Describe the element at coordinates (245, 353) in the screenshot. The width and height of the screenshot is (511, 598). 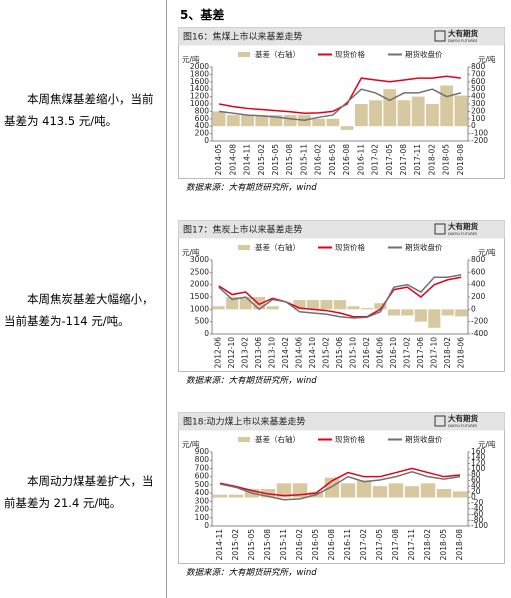
I see `x-tick-label: 2013-02` at that location.